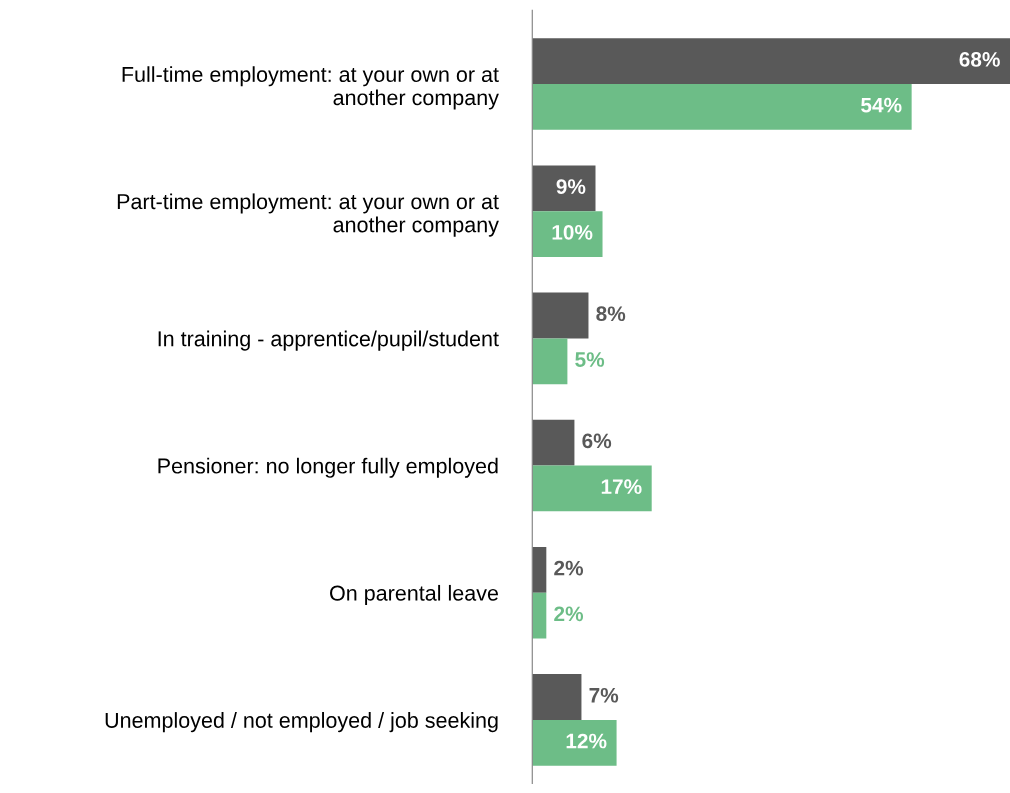  I want to click on data-label: 7%, so click(604, 695).